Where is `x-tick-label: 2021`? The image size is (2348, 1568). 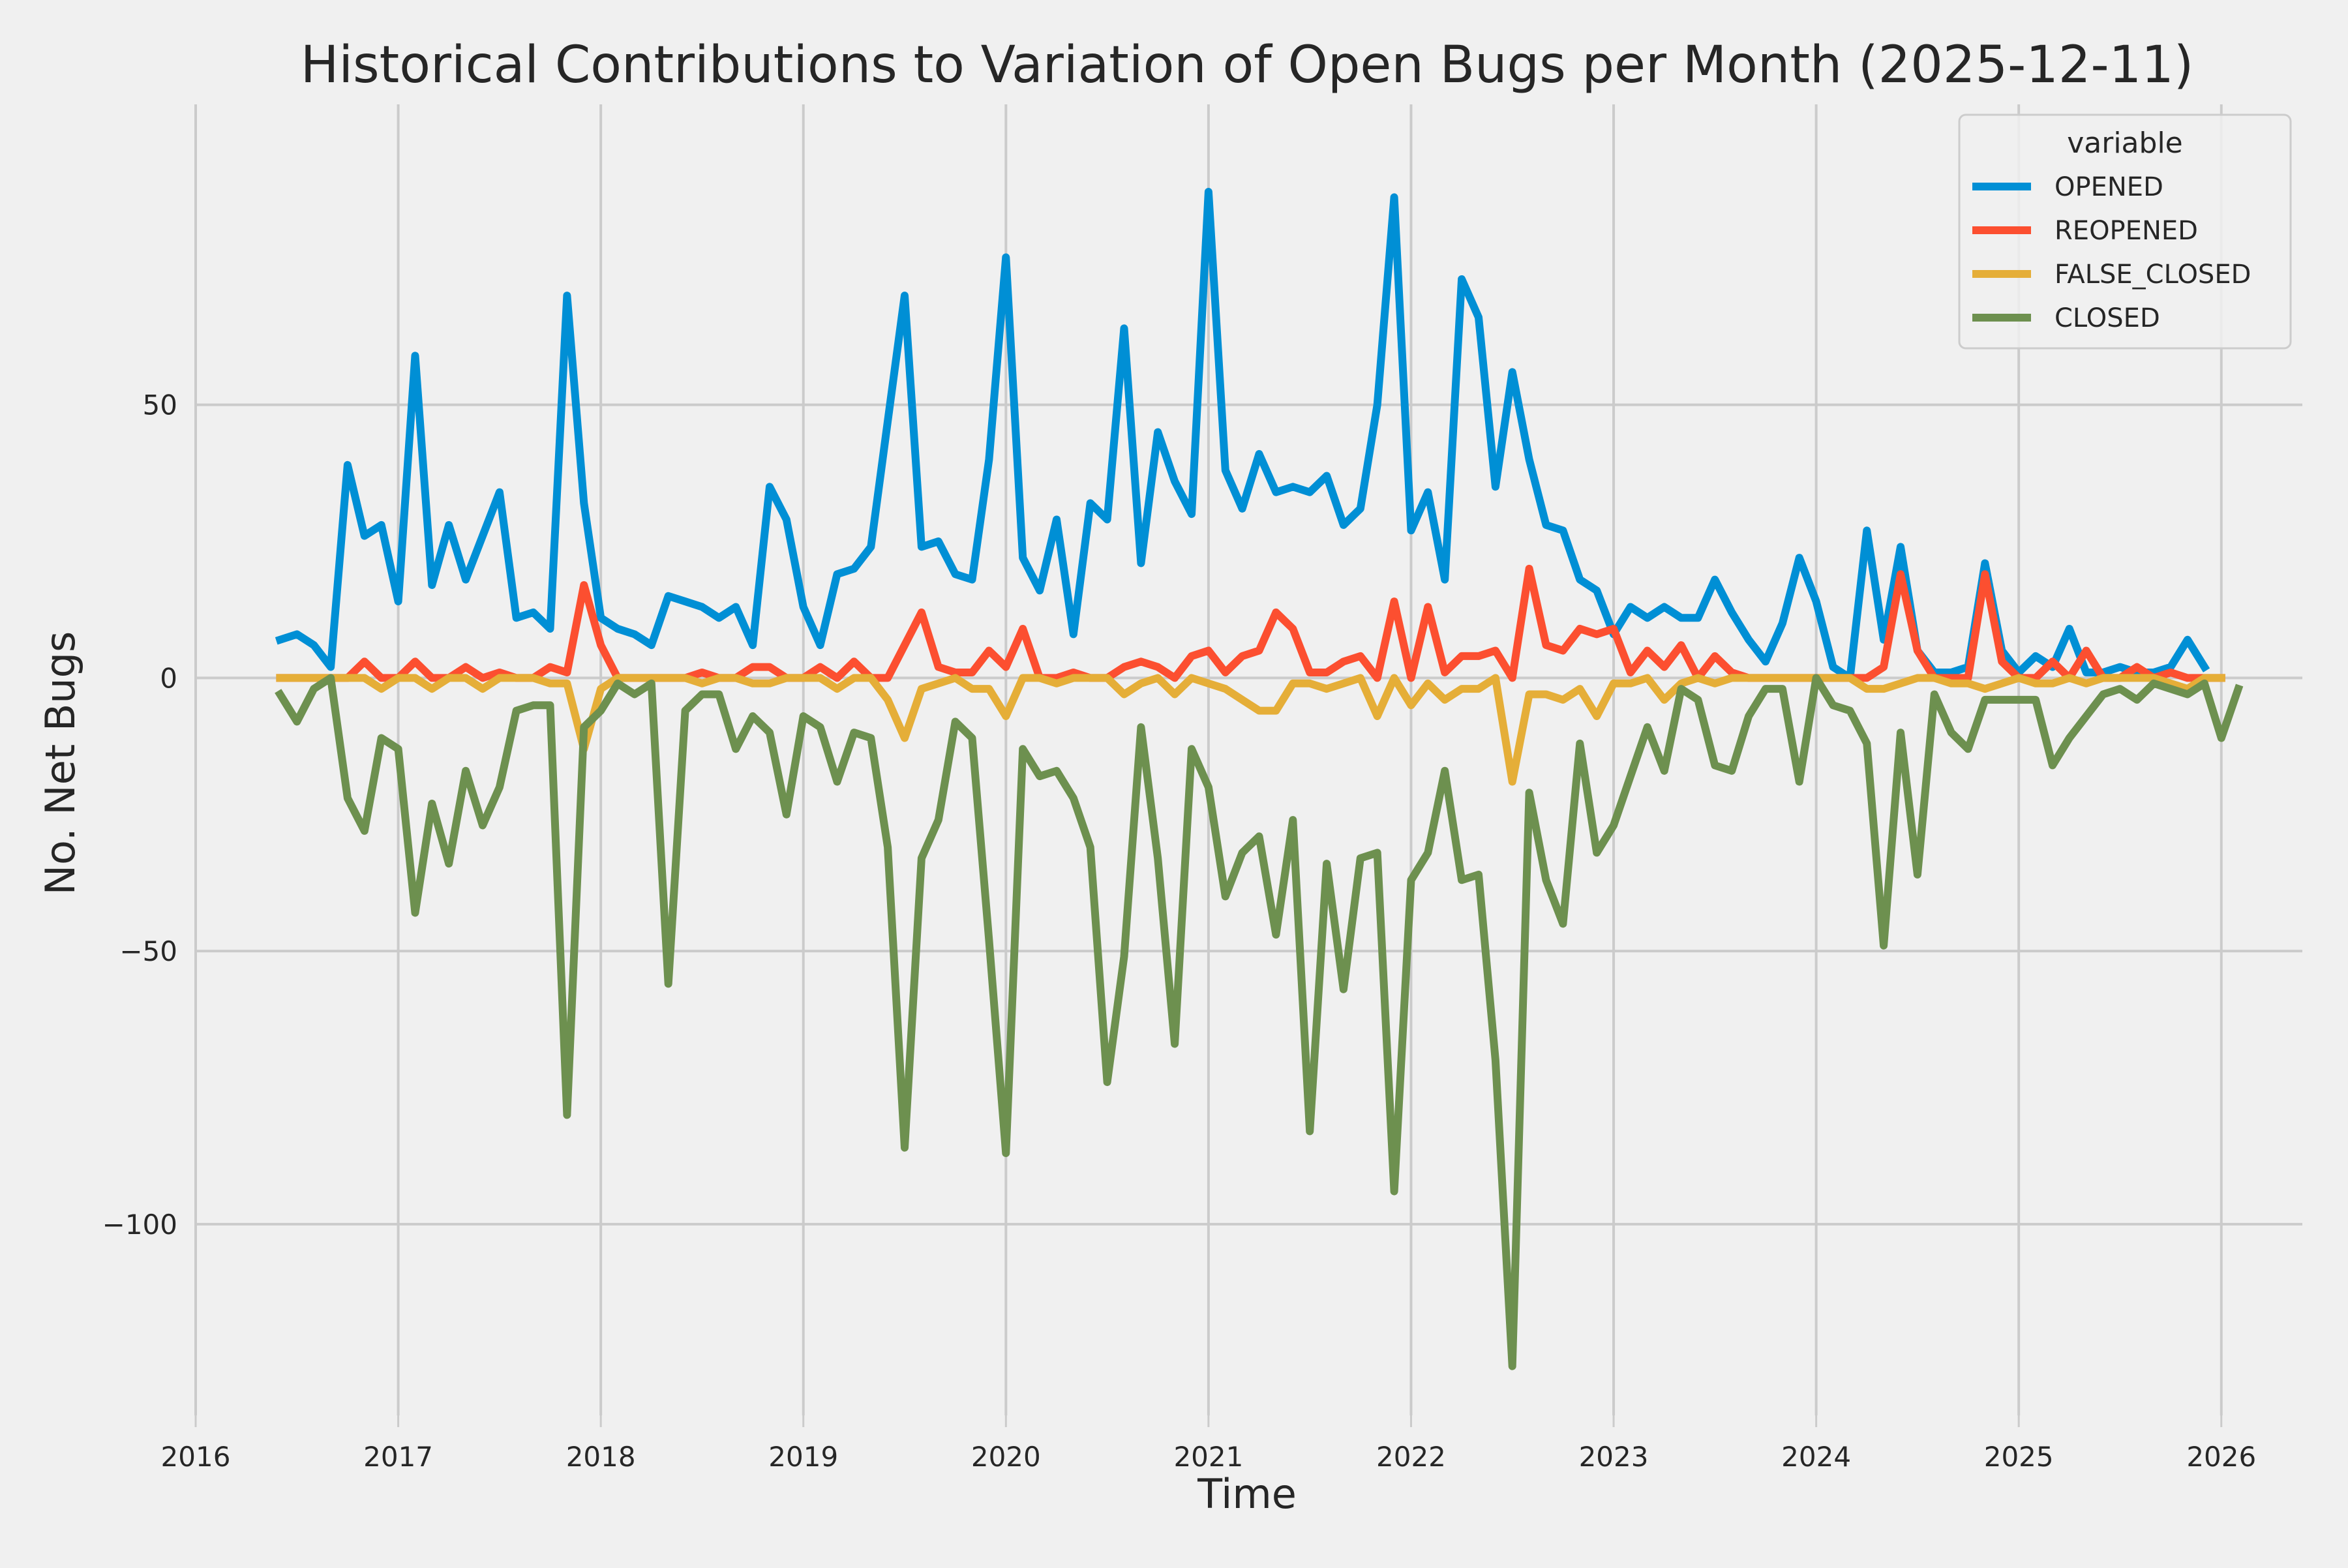
x-tick-label: 2021 is located at coordinates (1208, 1457).